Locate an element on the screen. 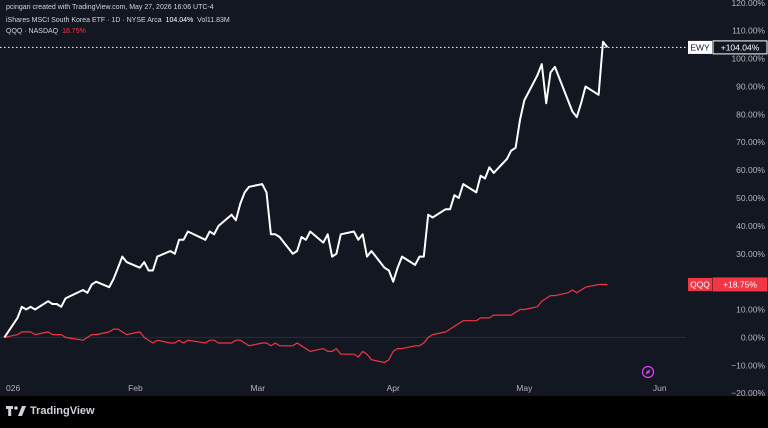 This screenshot has height=428, width=768. tag-symbol: QQQ is located at coordinates (700, 284).